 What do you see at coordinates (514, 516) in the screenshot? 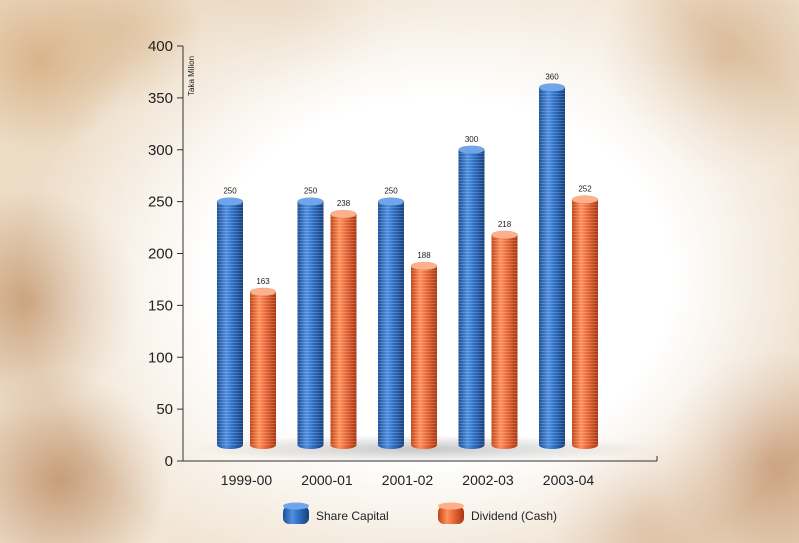
I see `legend-label: Dividend (Cash)` at bounding box center [514, 516].